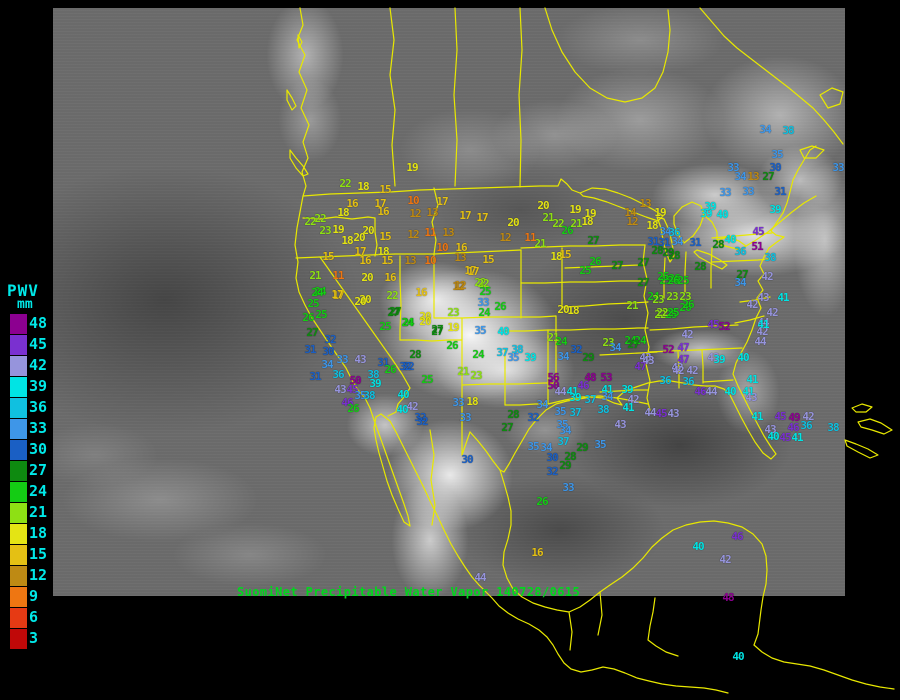  I want to click on station-pwv-value: 36, so click(338, 374).